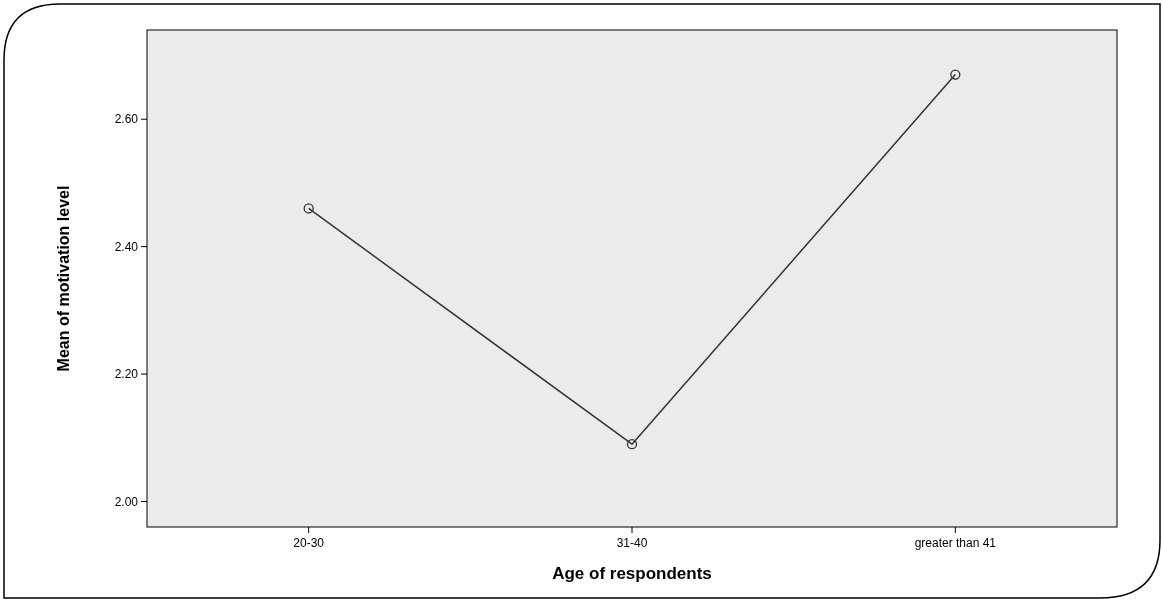  I want to click on y-tick-label: 2.40, so click(126, 246).